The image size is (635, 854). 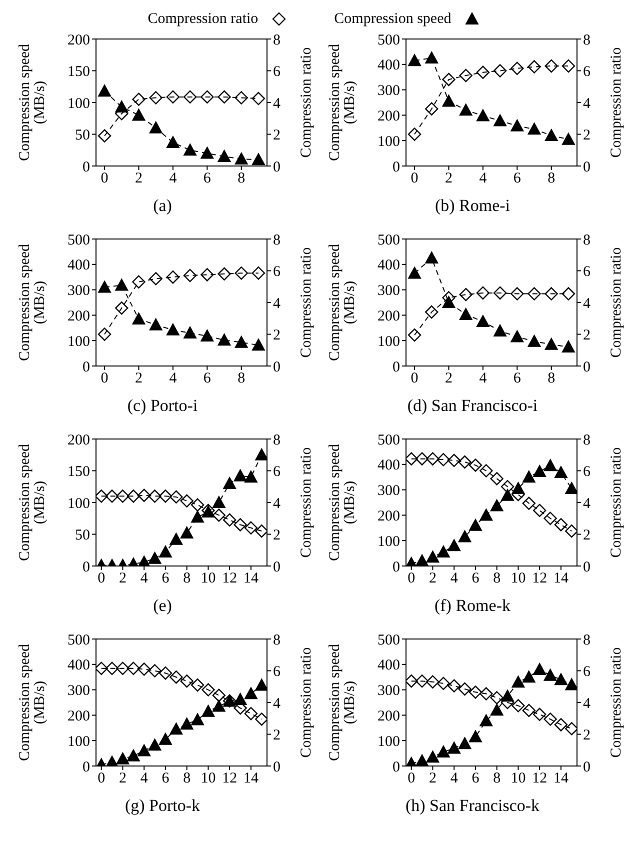 What do you see at coordinates (472, 806) in the screenshot?
I see `text: (h) San Francisco-k` at bounding box center [472, 806].